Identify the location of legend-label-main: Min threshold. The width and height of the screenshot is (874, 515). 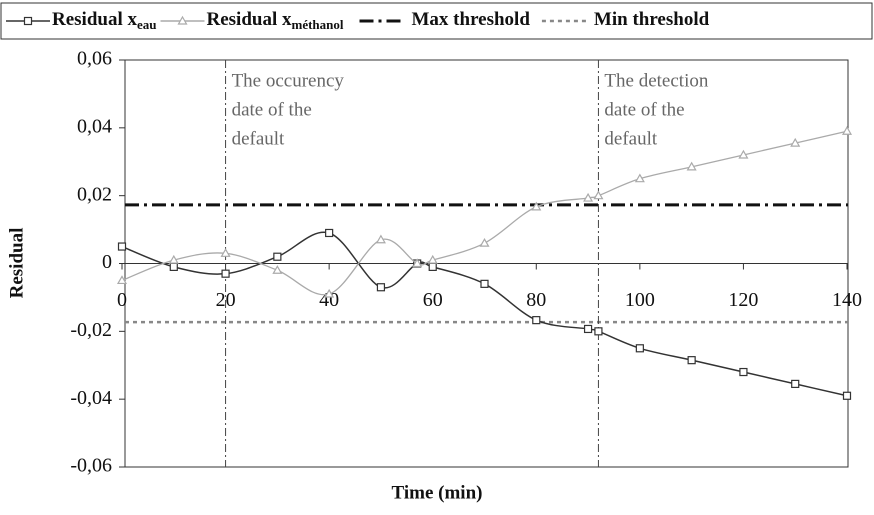
(652, 19).